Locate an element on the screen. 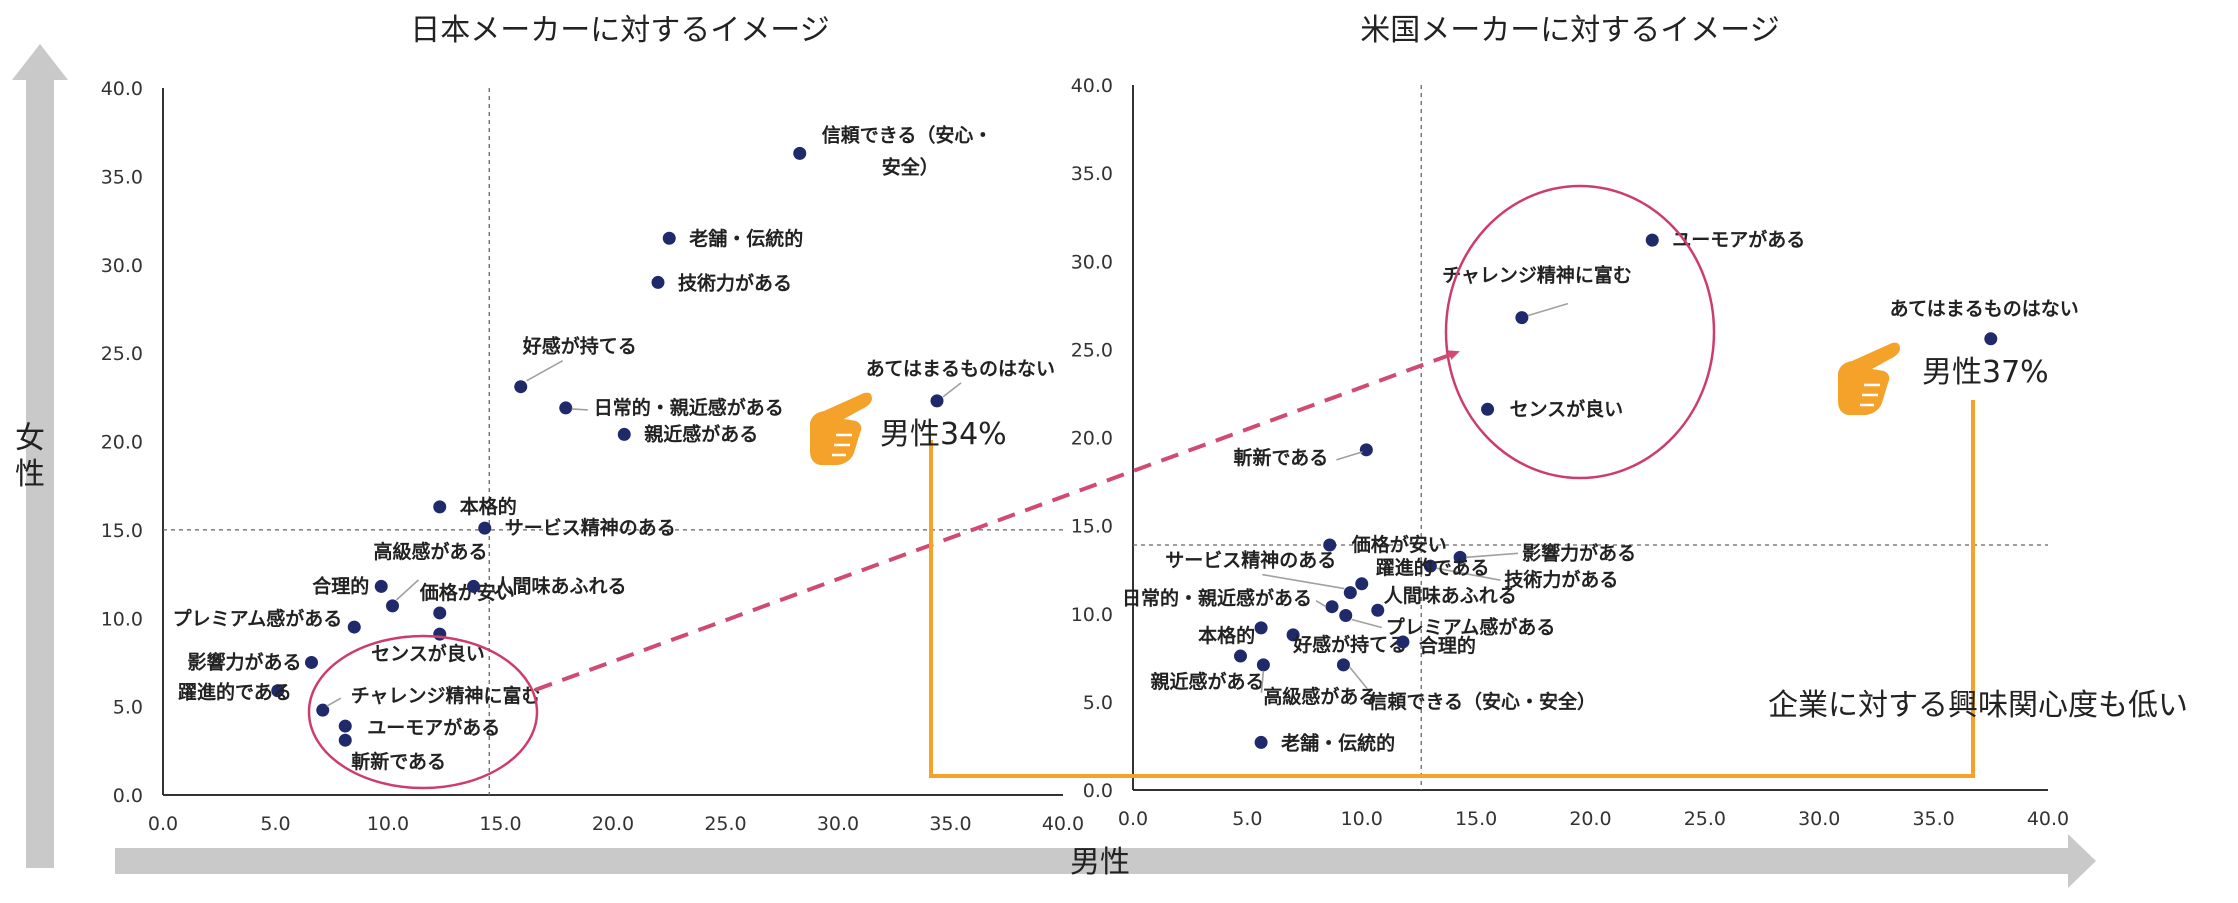 The height and width of the screenshot is (903, 2238). data-point-label: 価格が安い is located at coordinates (467, 592).